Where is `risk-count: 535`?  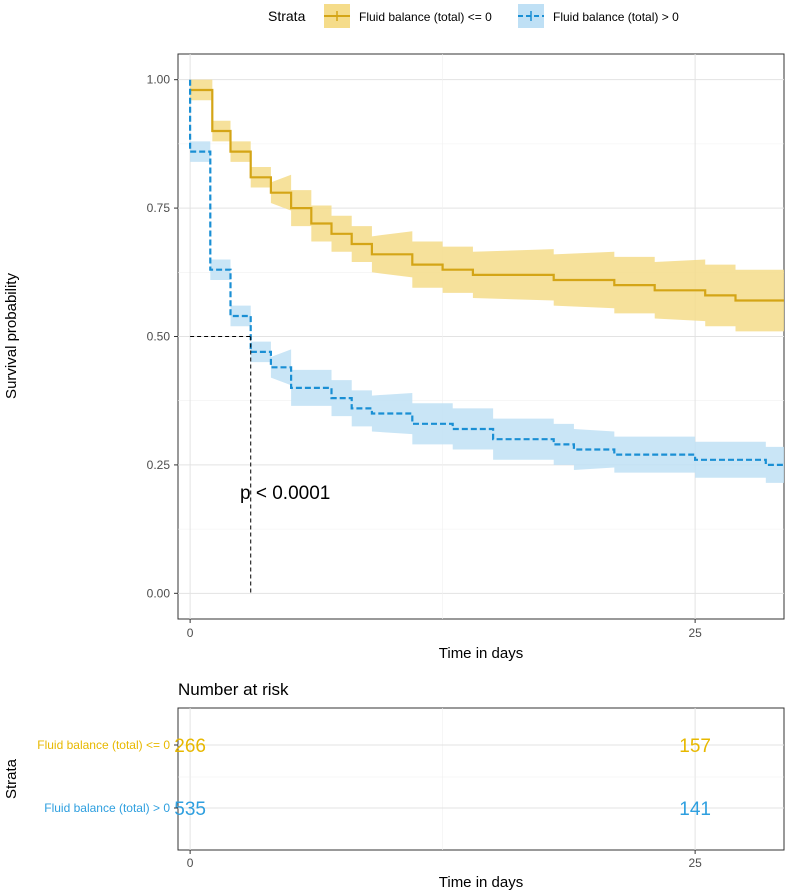 risk-count: 535 is located at coordinates (190, 809).